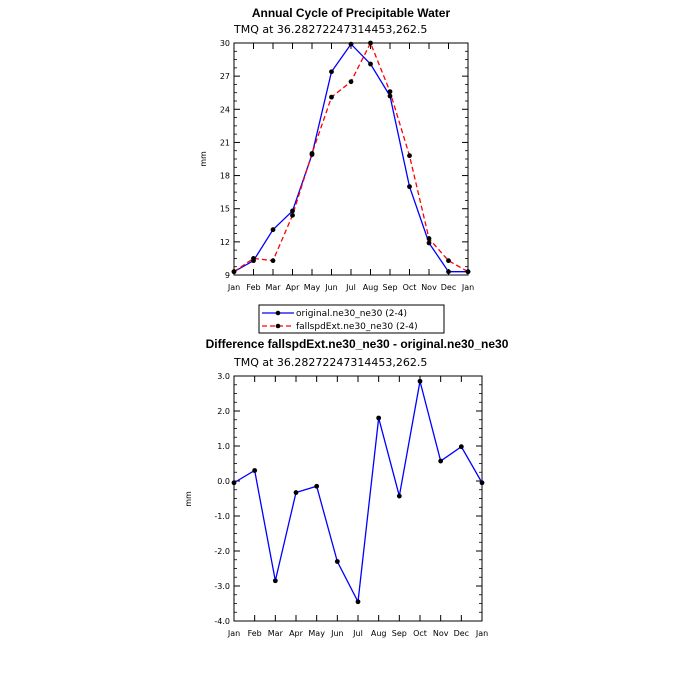 This screenshot has height=675, width=675. I want to click on legend-marker-fallspdext, so click(278, 326).